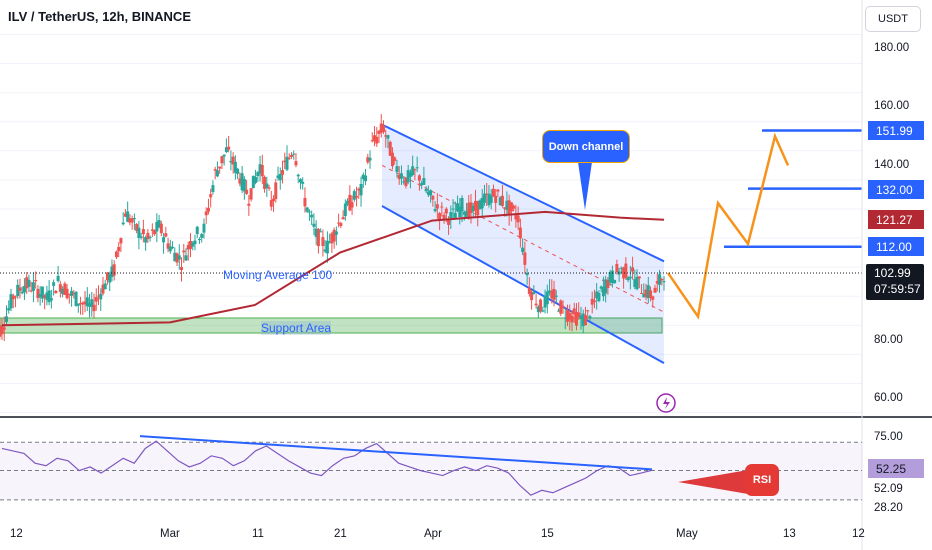  Describe the element at coordinates (888, 437) in the screenshot. I see `rsi-tick: 75.00` at that location.